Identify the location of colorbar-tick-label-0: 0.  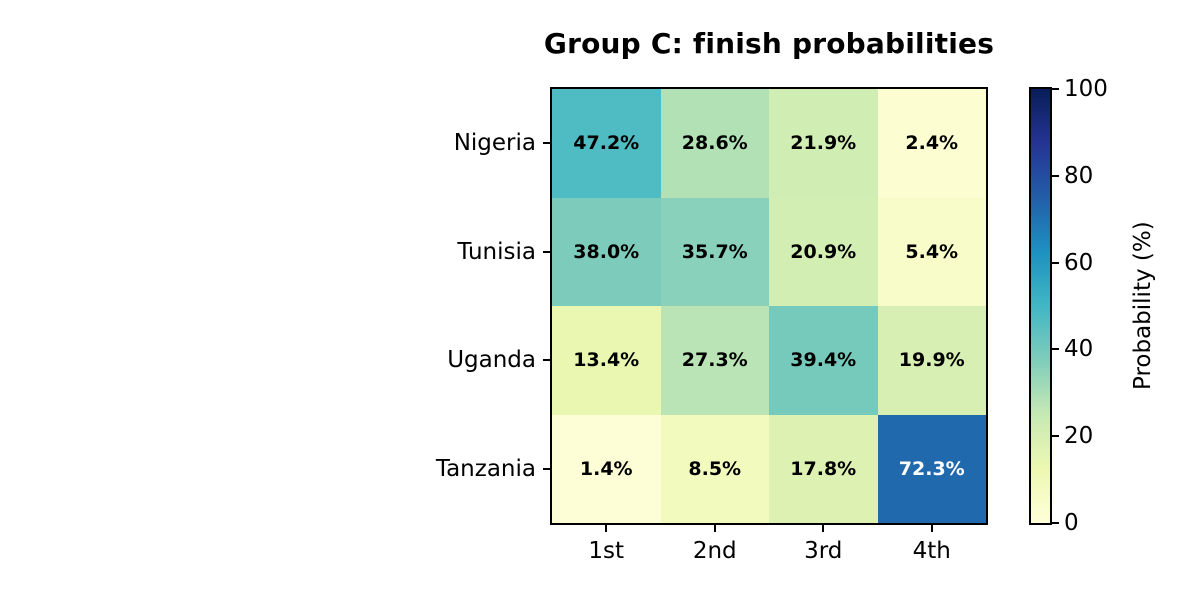
(1071, 523).